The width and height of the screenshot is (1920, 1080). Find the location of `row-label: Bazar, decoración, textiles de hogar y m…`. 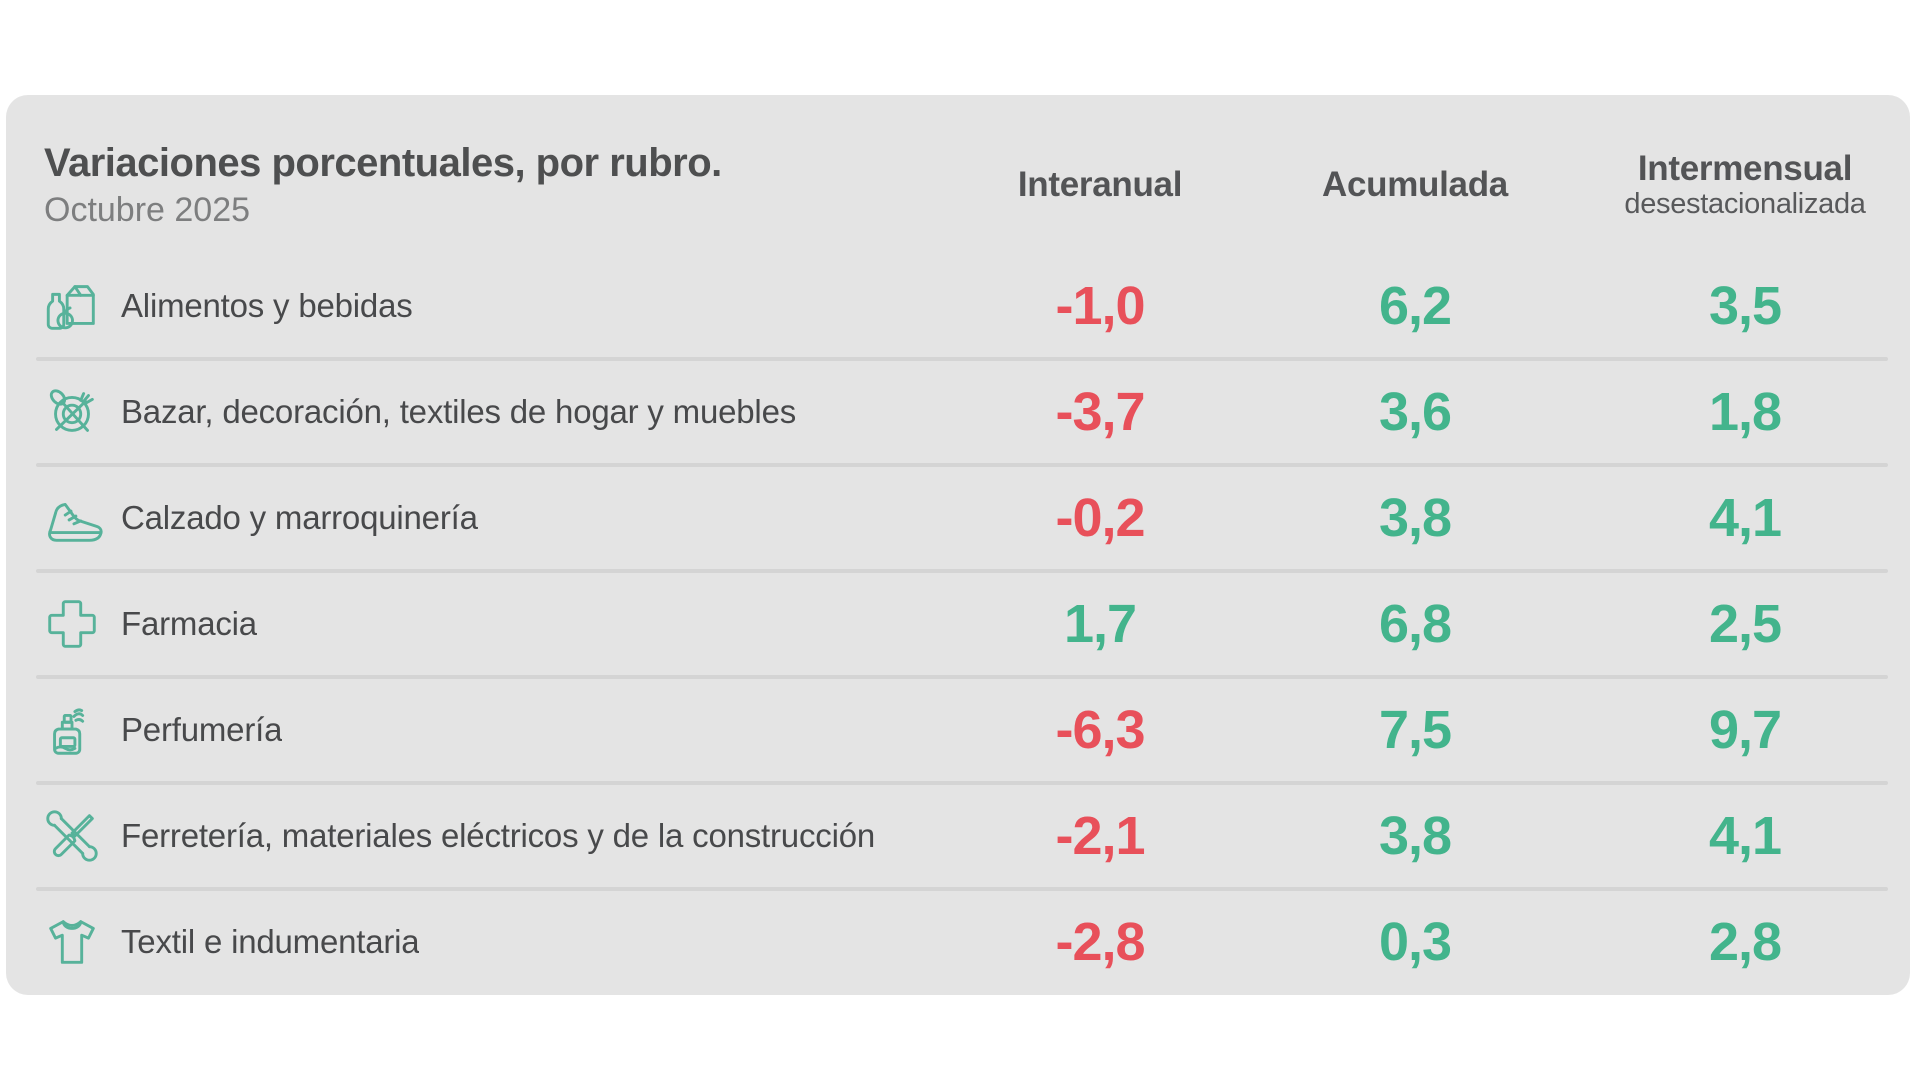

row-label: Bazar, decoración, textiles de hogar y m… is located at coordinates (459, 411).